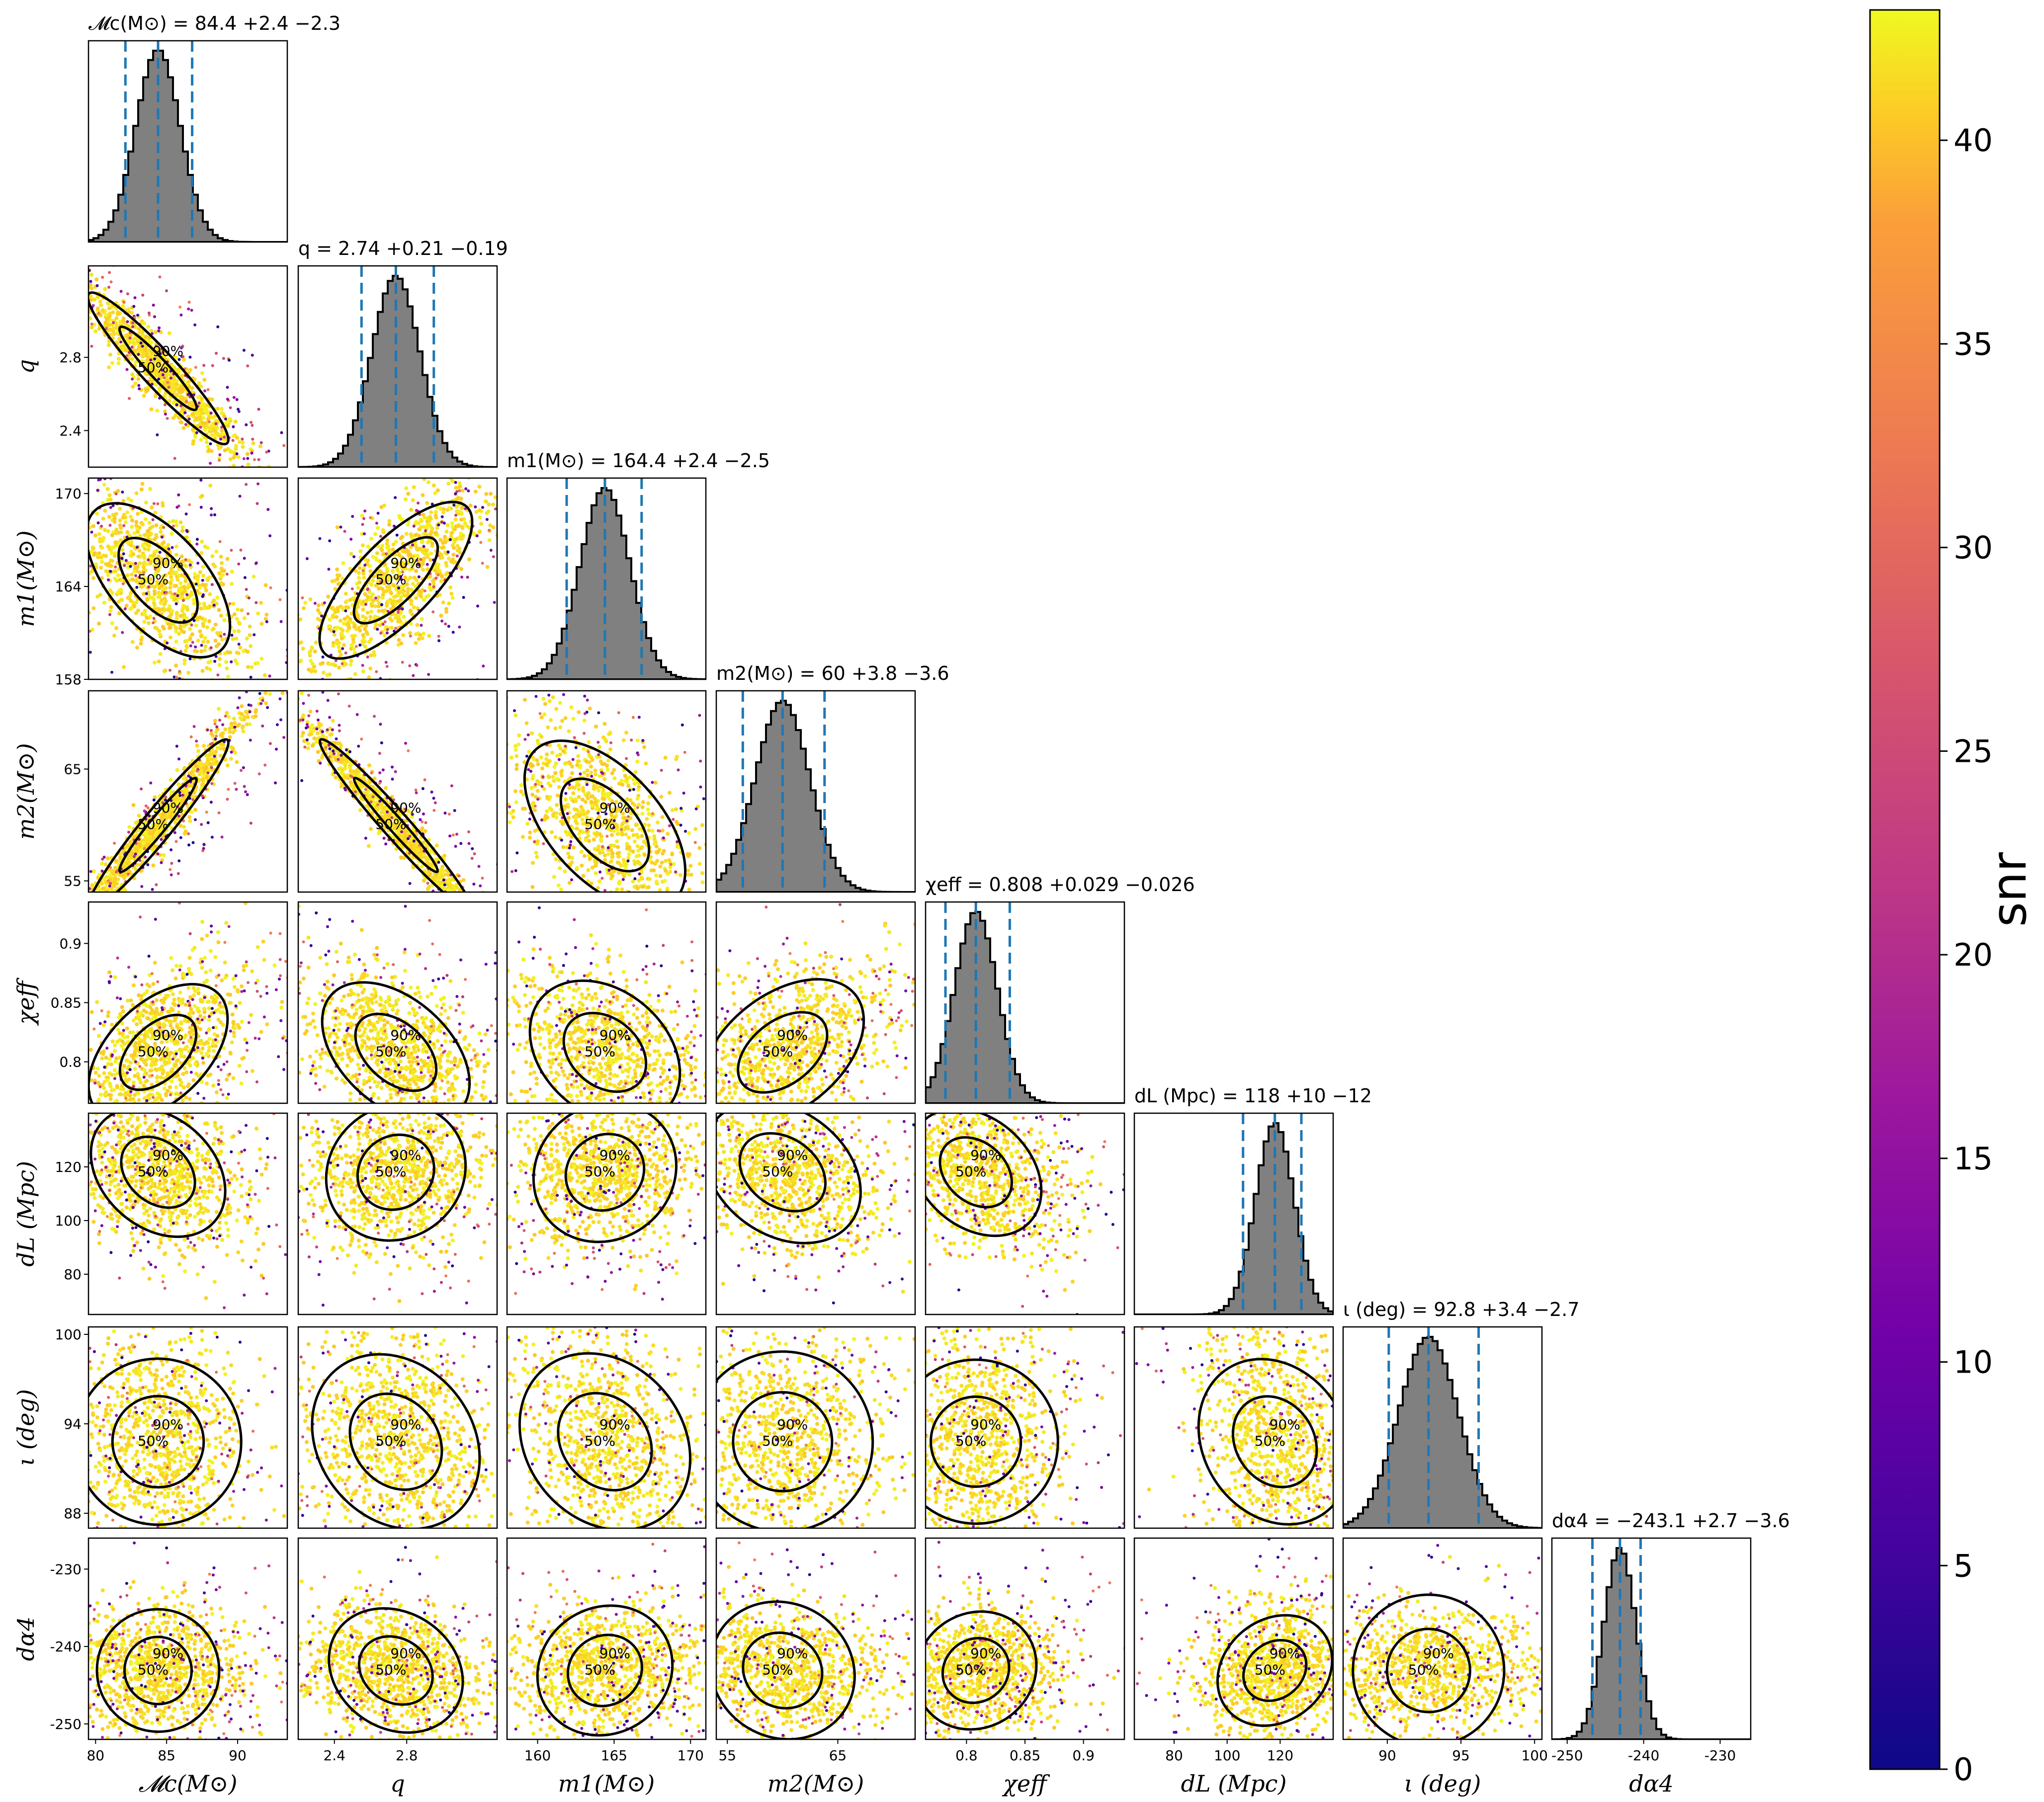  I want to click on xlabel: ι (deg), so click(1442, 1784).